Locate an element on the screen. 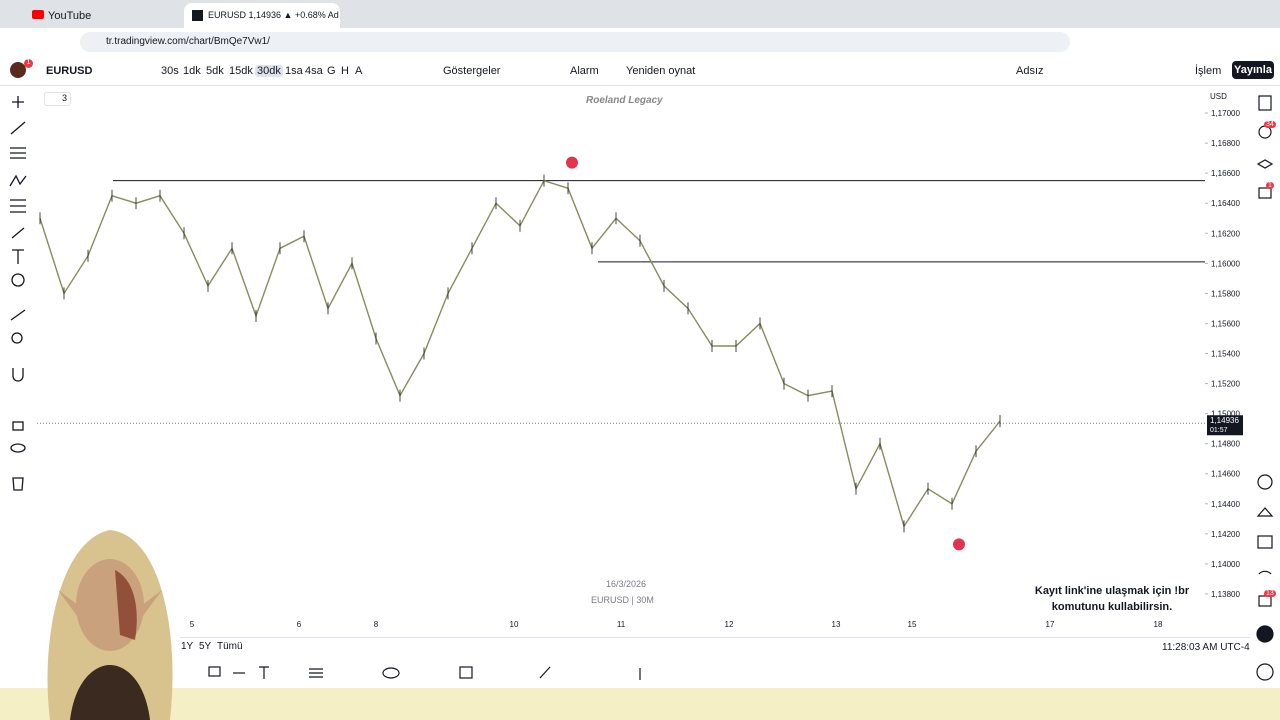  crosshair-tool is located at coordinates (18, 102).